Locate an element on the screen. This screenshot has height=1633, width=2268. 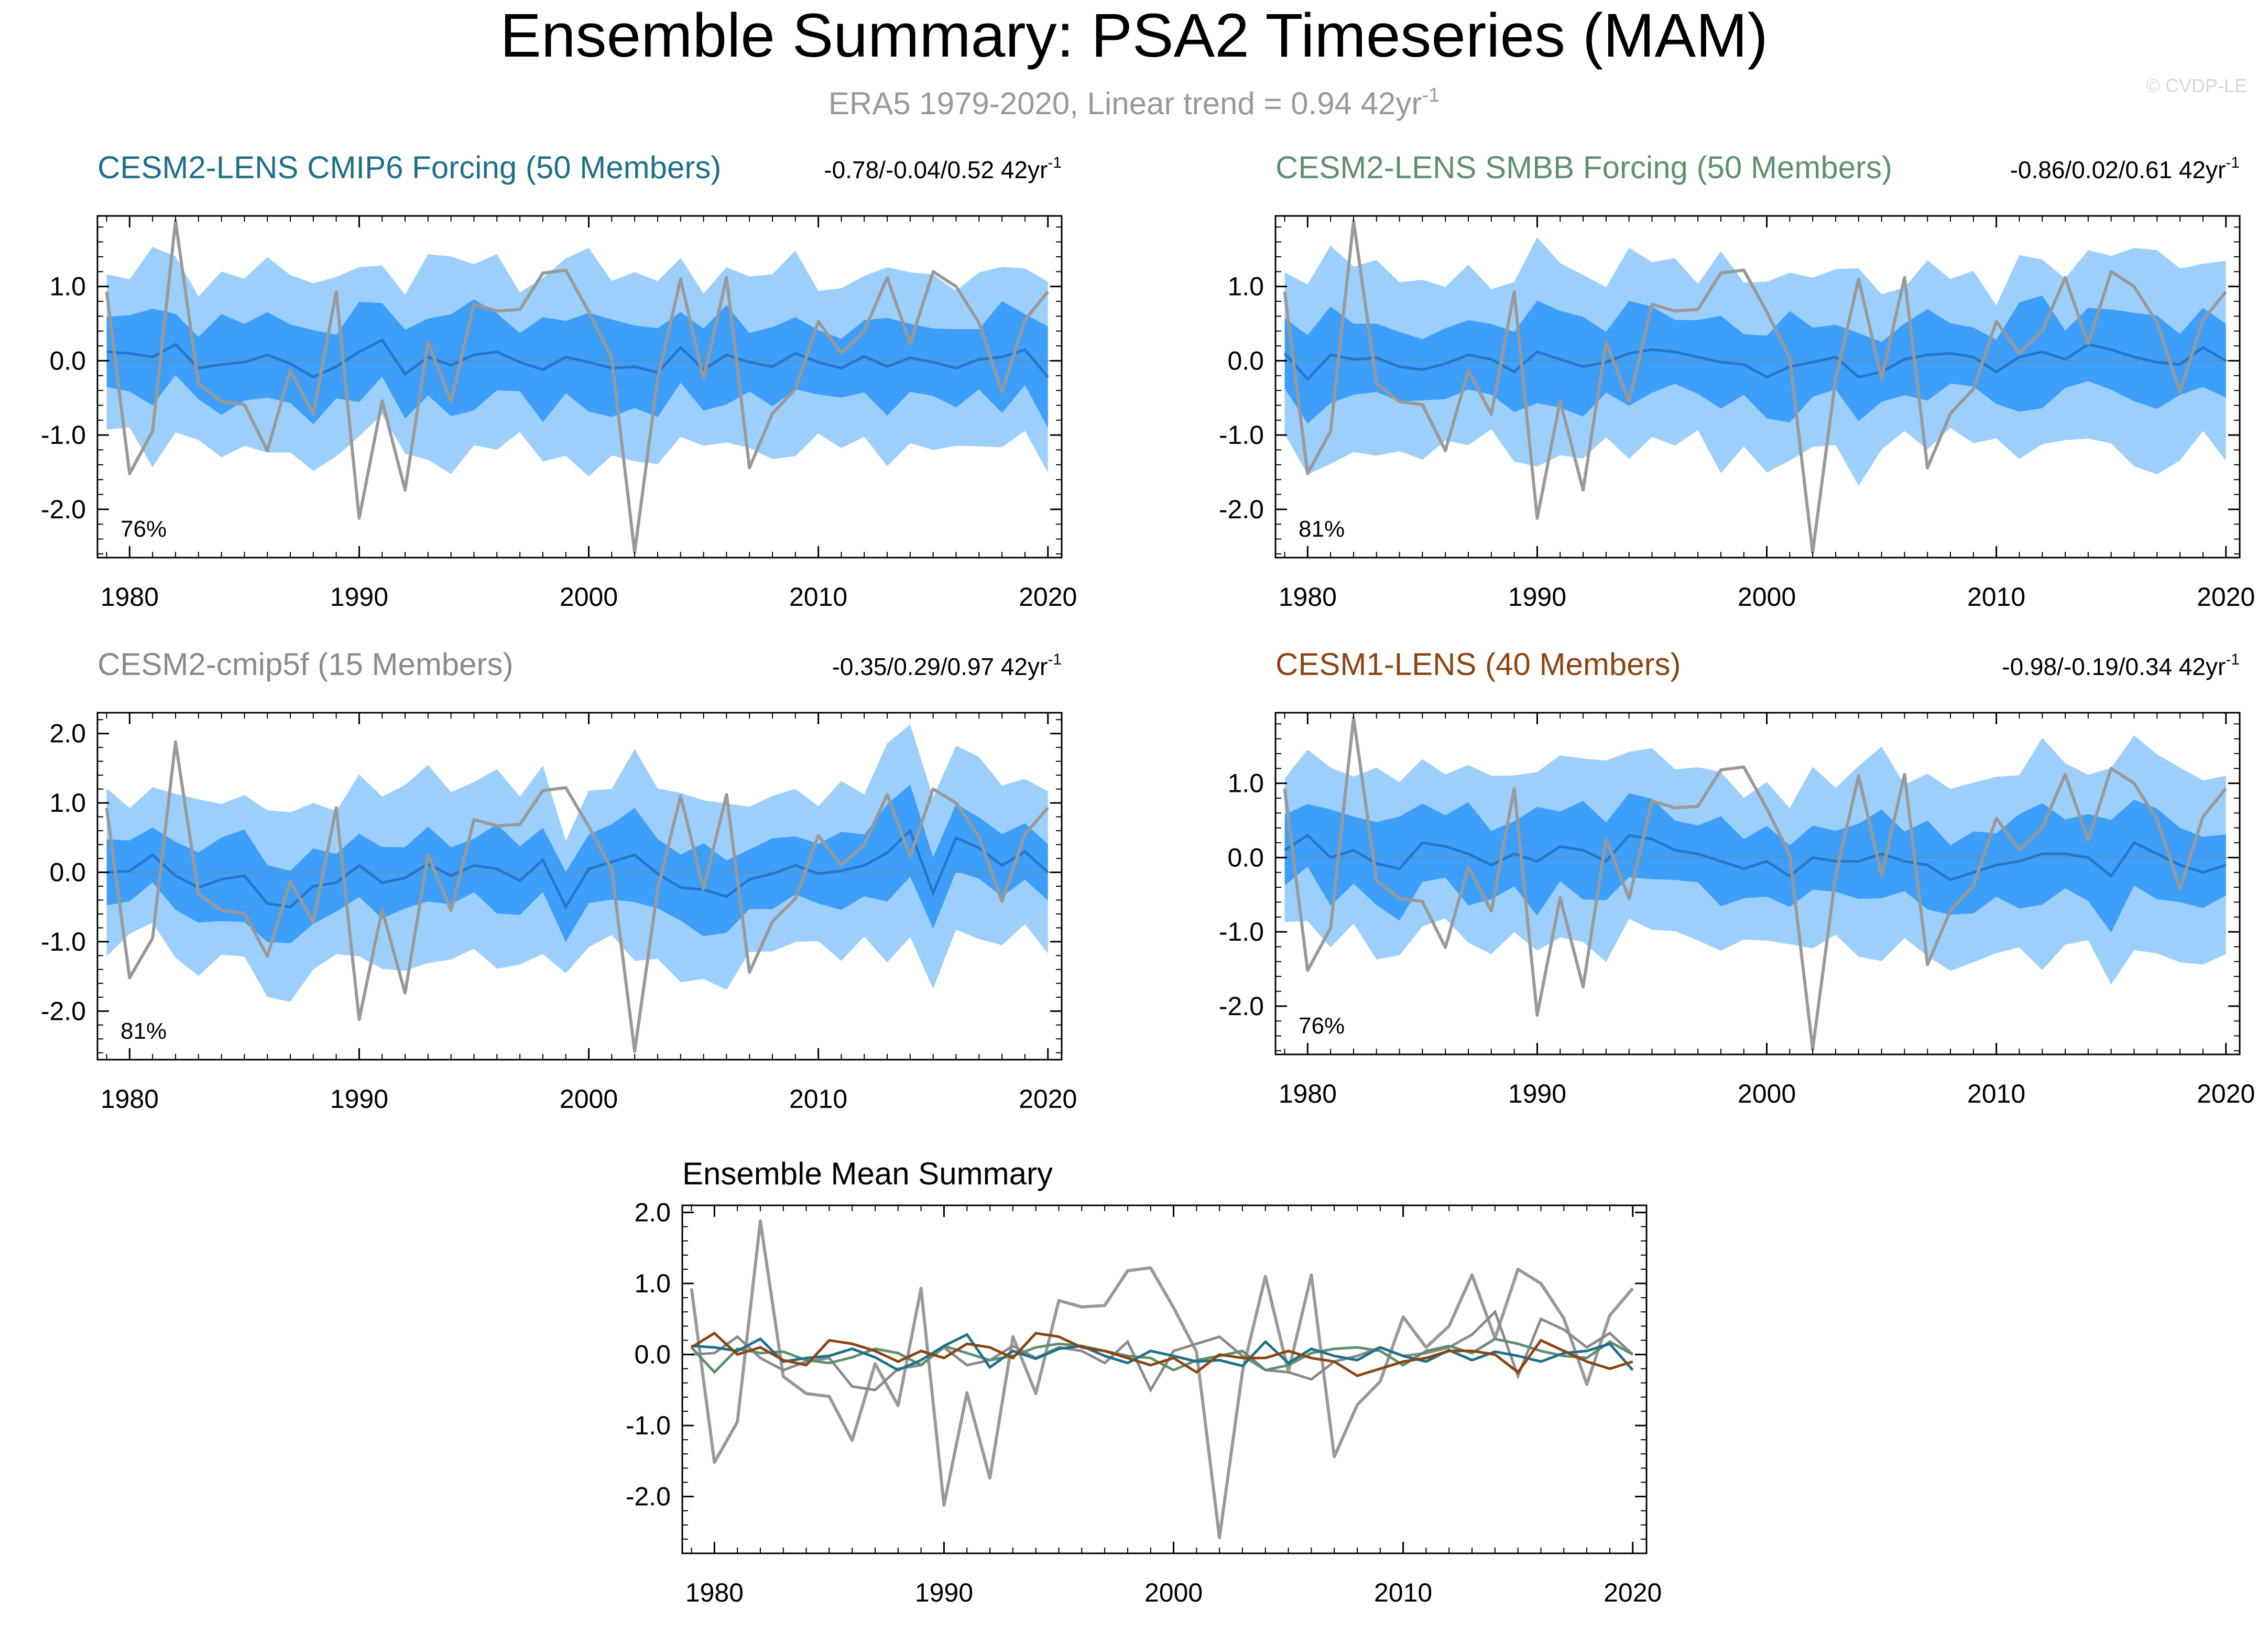
panel-title: Ensemble Mean Summary is located at coordinates (867, 1173).